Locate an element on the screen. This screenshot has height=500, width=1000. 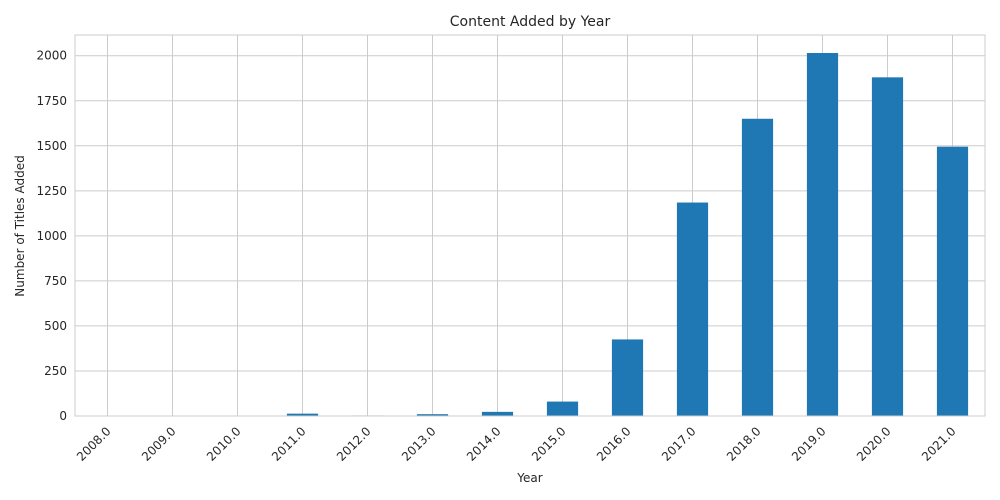
y-tick-label: 750 is located at coordinates (55, 281).